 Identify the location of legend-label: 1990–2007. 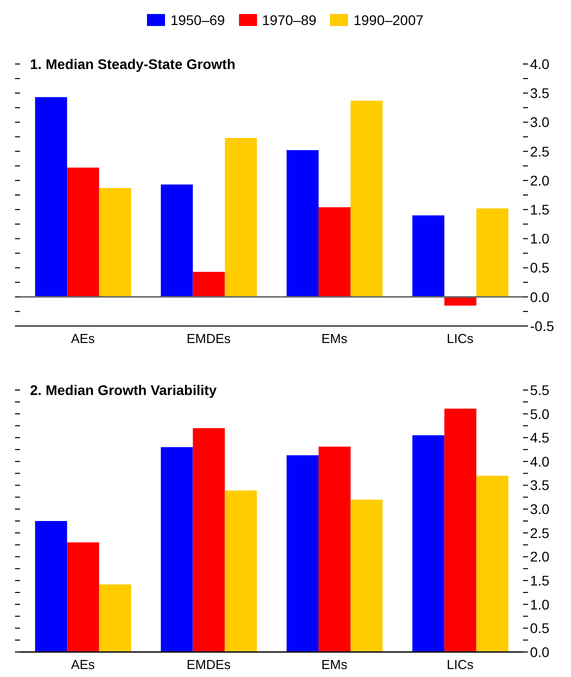
(388, 20).